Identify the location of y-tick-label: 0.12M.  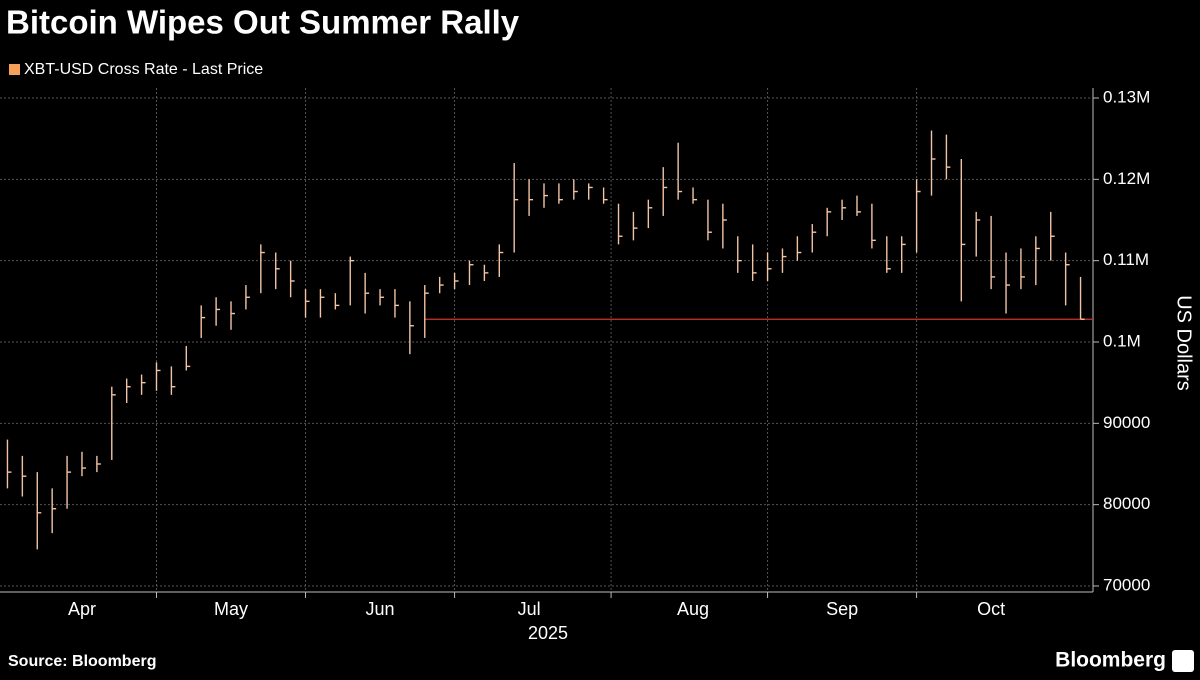
(1126, 178).